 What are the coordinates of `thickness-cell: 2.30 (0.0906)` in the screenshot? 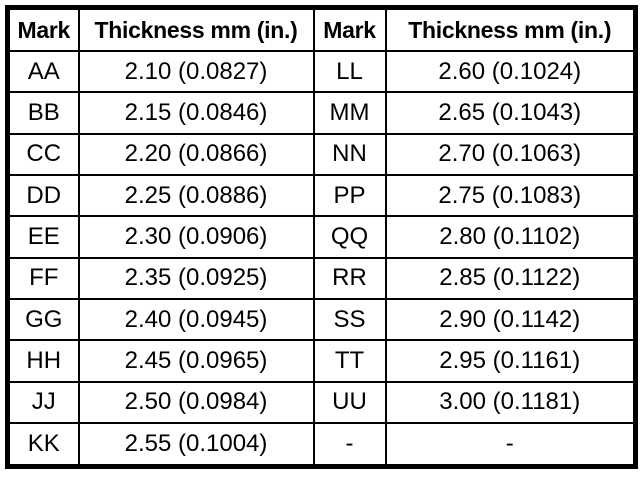 It's located at (196, 237).